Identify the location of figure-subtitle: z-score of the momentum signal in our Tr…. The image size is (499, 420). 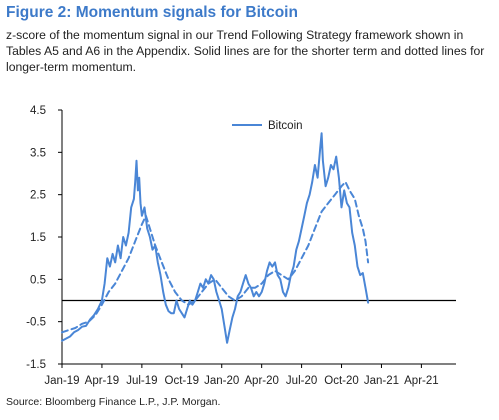
(245, 51).